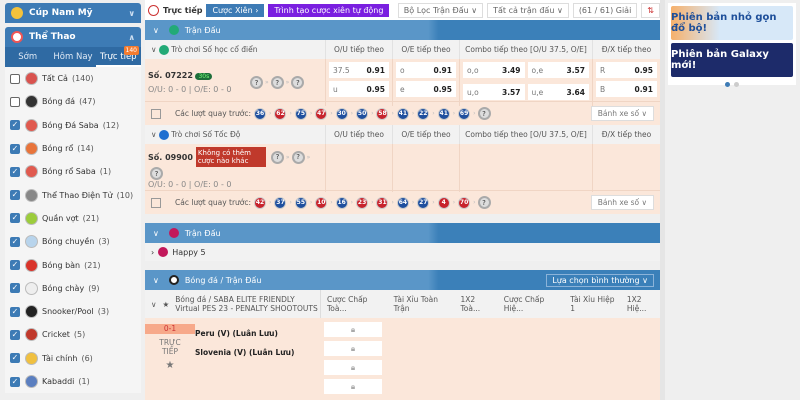 The width and height of the screenshot is (800, 400). Describe the element at coordinates (73, 311) in the screenshot. I see `sidebar-item: ✓ Snooker/Pool (3)` at that location.